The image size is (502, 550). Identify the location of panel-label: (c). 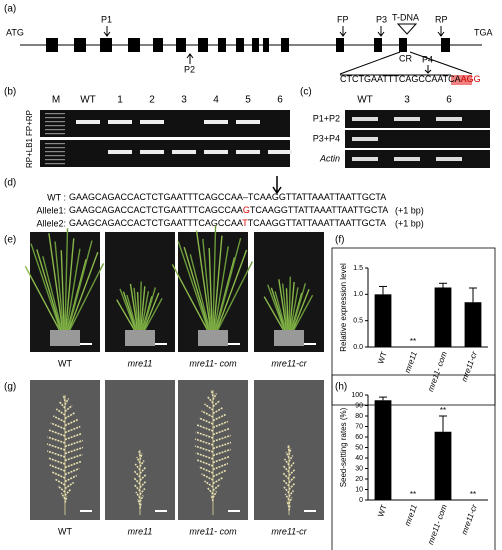
(306, 92).